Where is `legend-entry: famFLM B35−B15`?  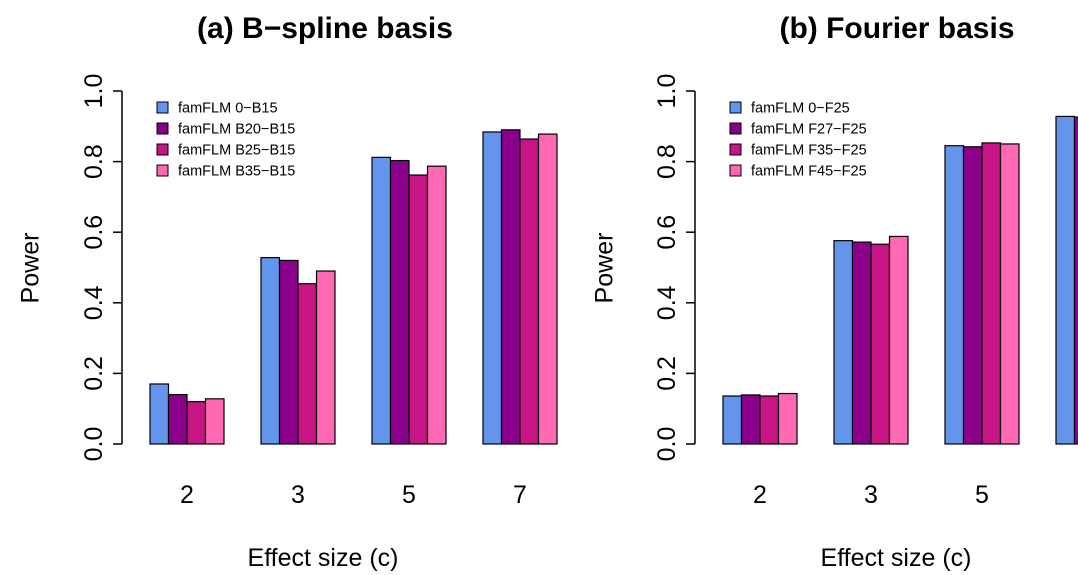 legend-entry: famFLM B35−B15 is located at coordinates (236, 172).